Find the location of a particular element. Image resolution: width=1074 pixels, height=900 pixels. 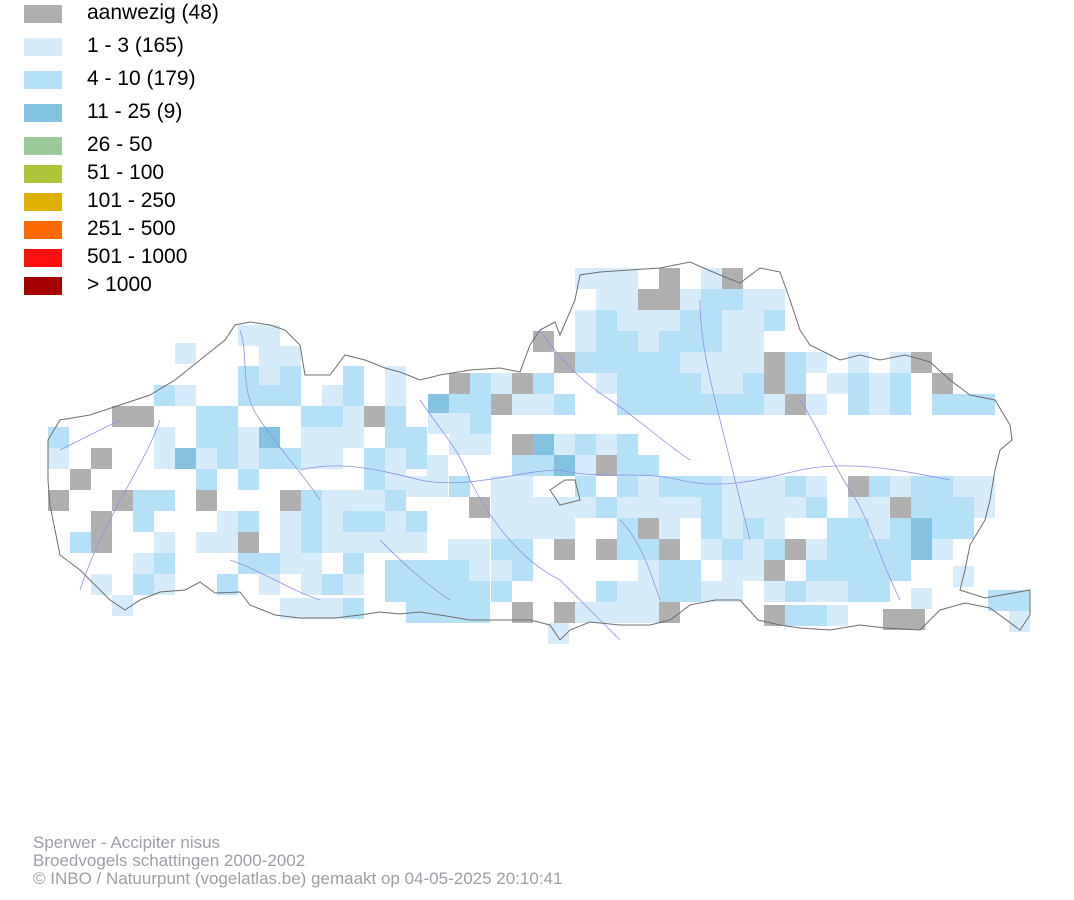

legend-label: 1 - 3 (165) is located at coordinates (135, 45).